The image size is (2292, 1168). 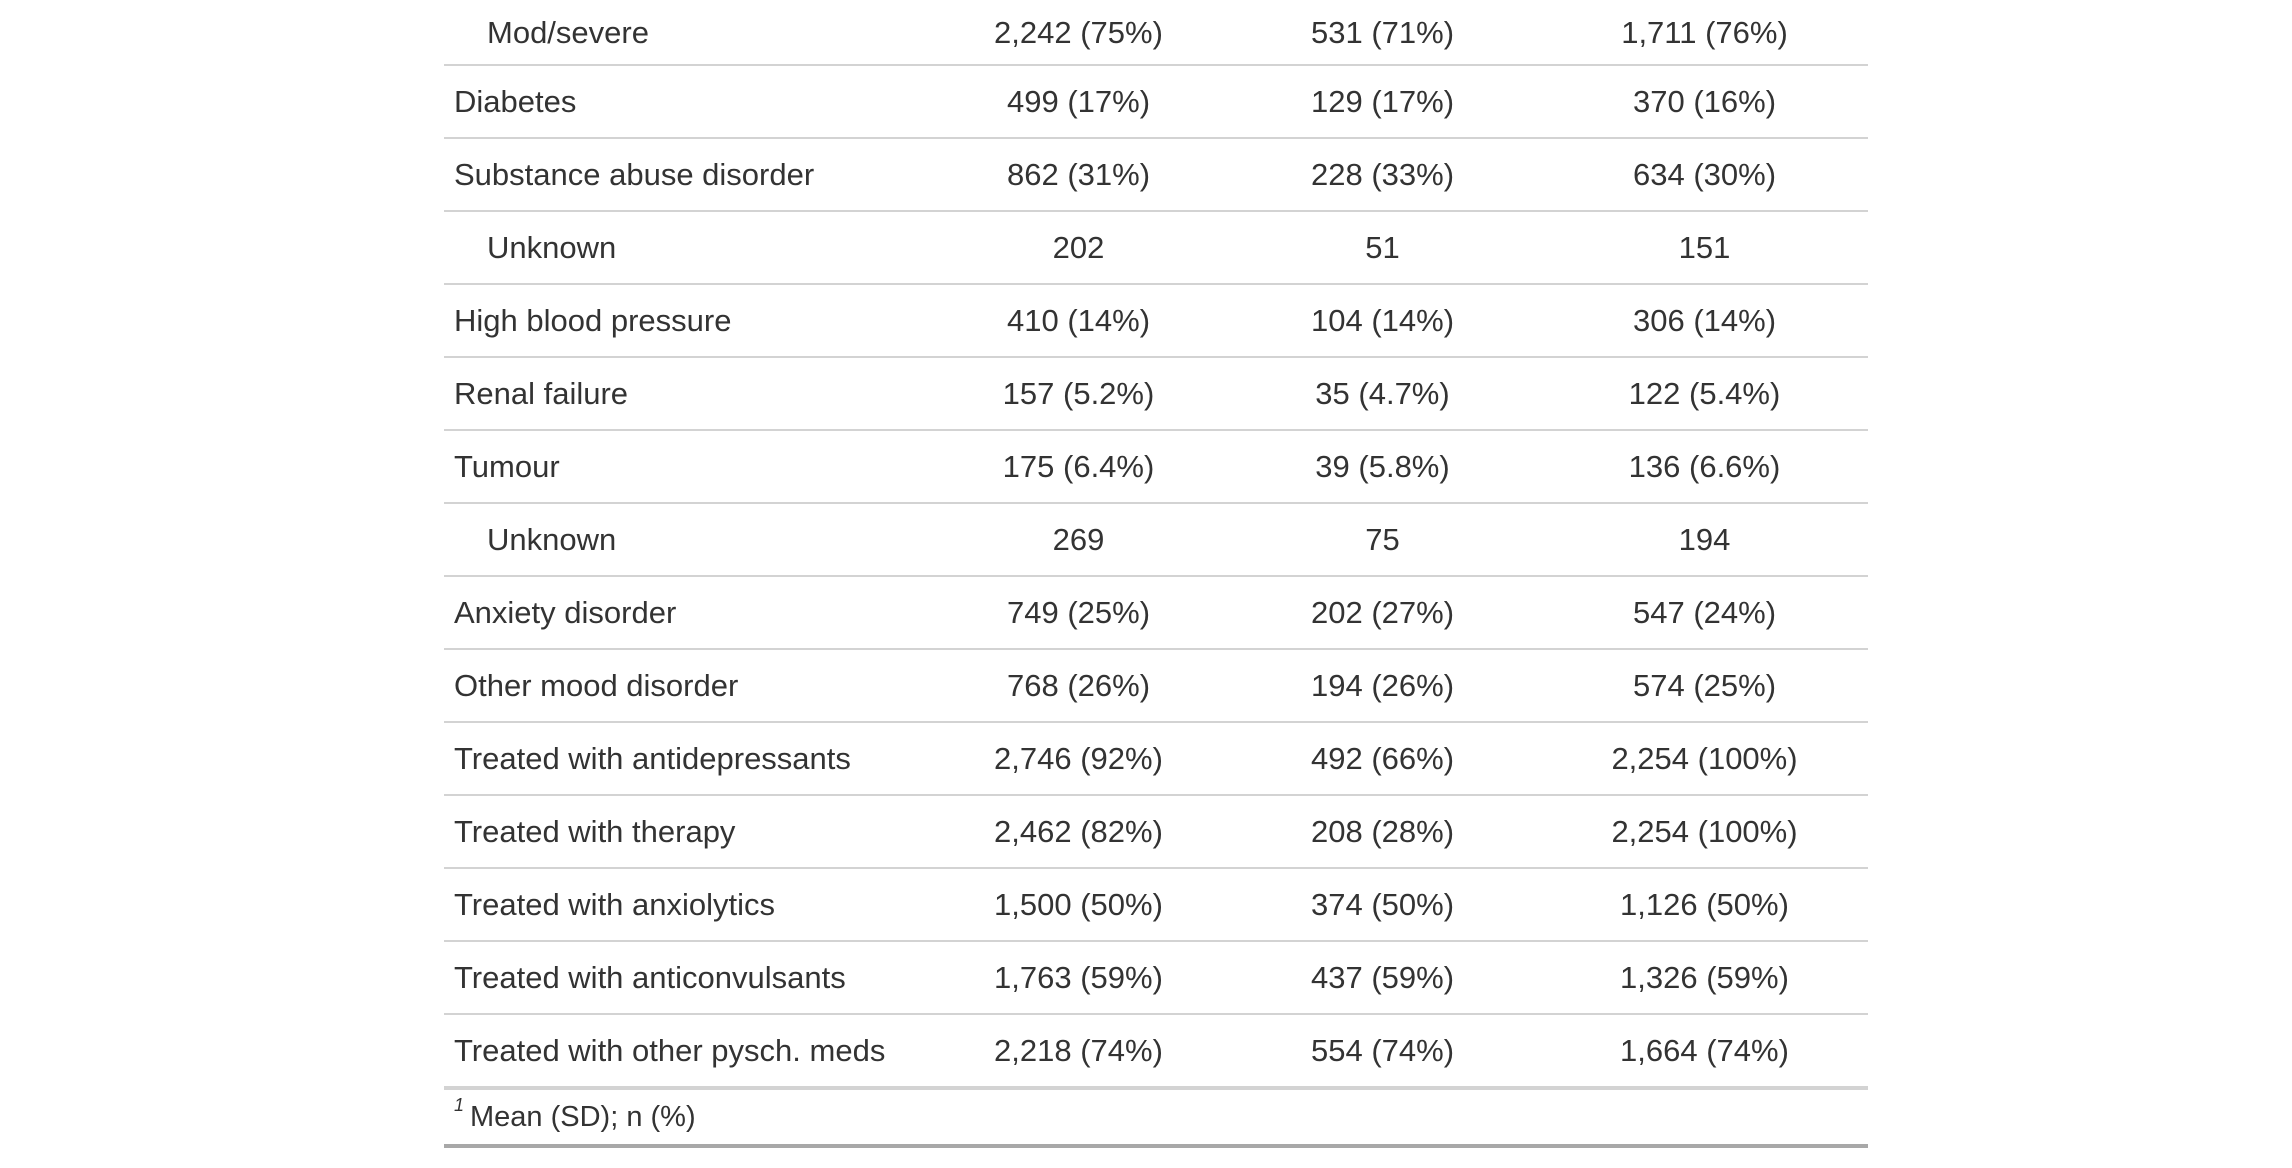 I want to click on row-label: Anxiety disorder, so click(x=688, y=613).